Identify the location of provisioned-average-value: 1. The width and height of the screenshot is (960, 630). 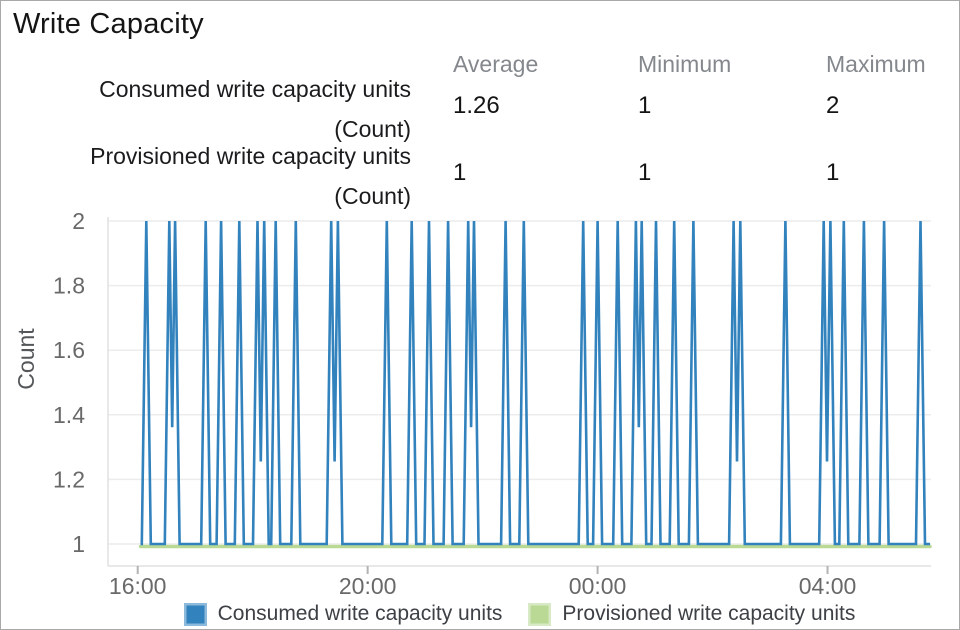
(460, 172).